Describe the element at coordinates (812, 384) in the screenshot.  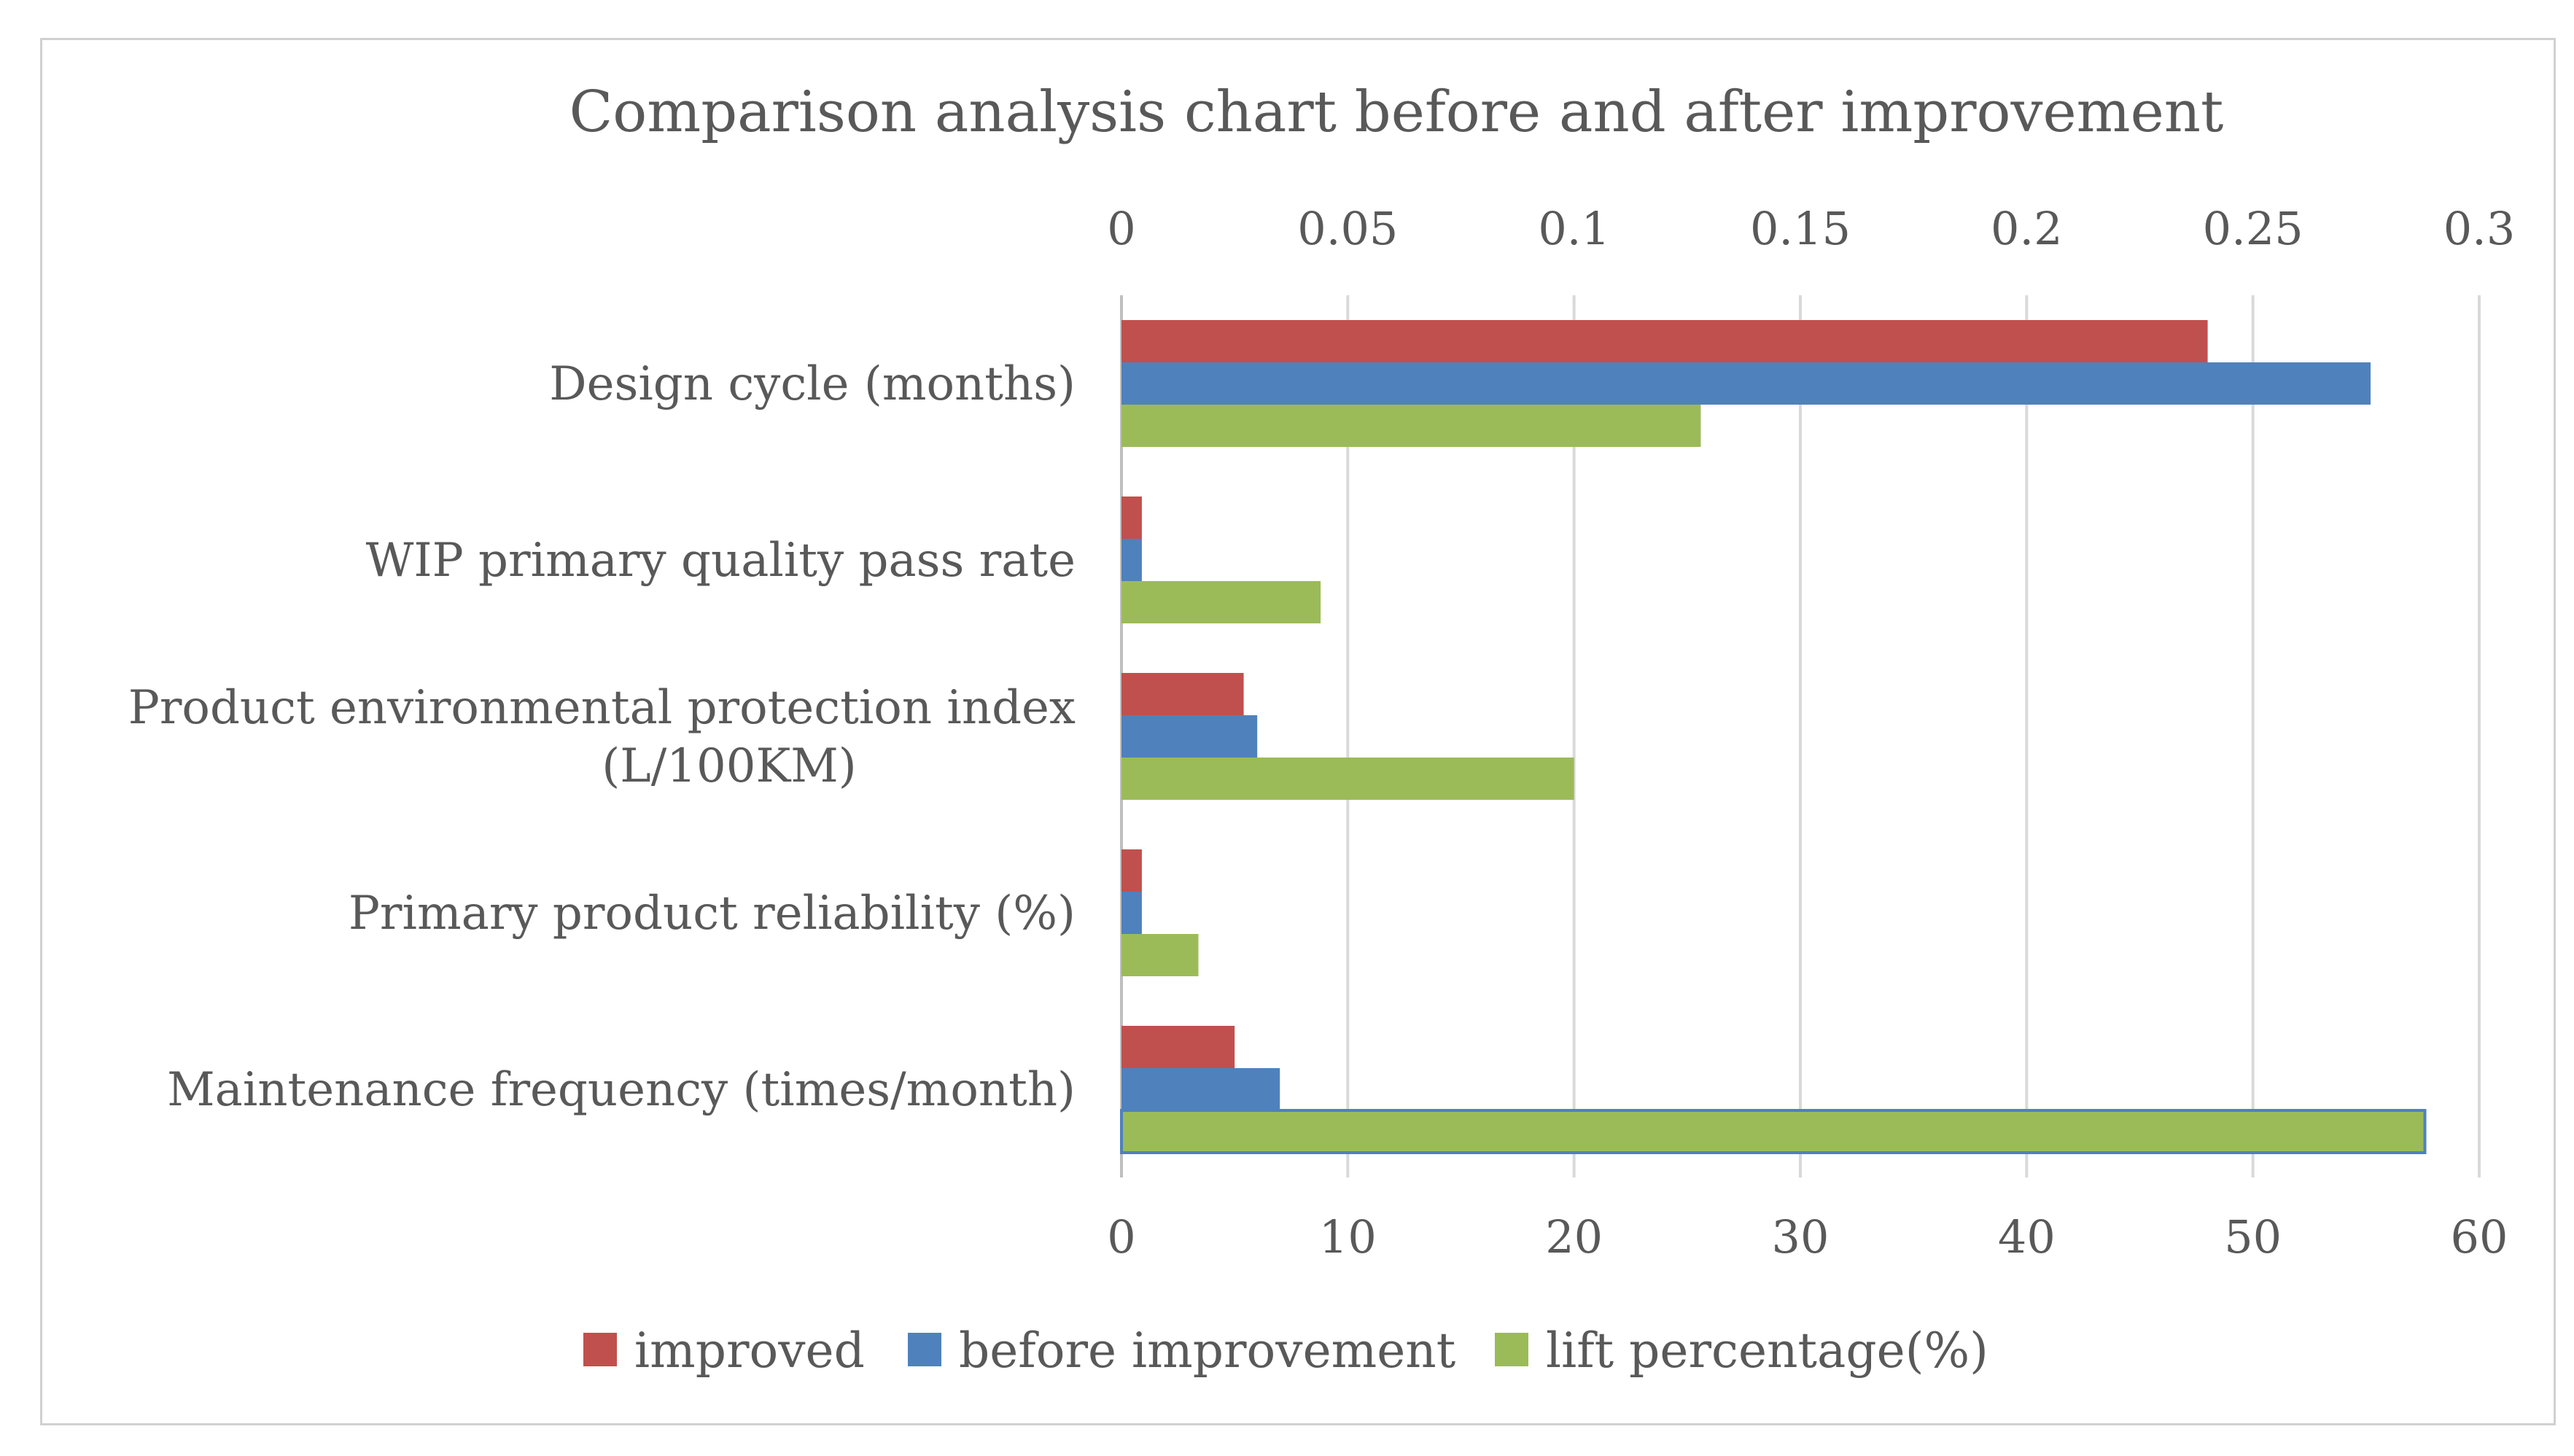
I see `category-label: Design cycle (months)` at that location.